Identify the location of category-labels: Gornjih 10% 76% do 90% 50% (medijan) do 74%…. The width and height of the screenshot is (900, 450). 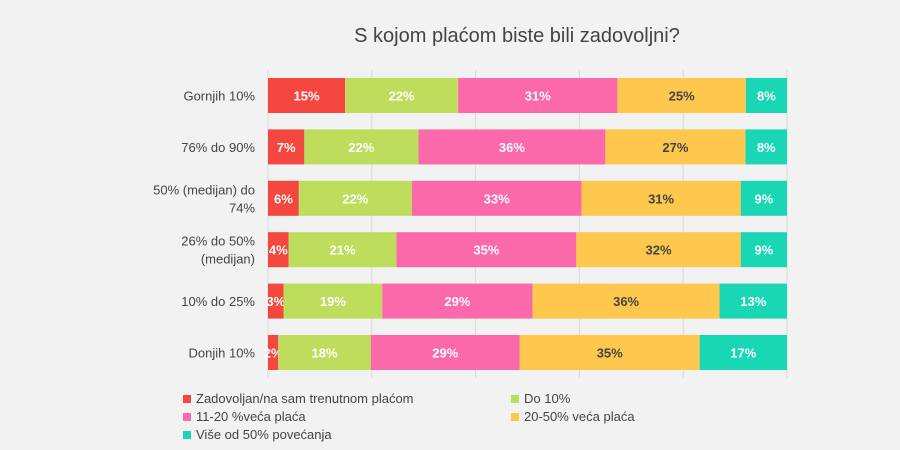
(204, 225).